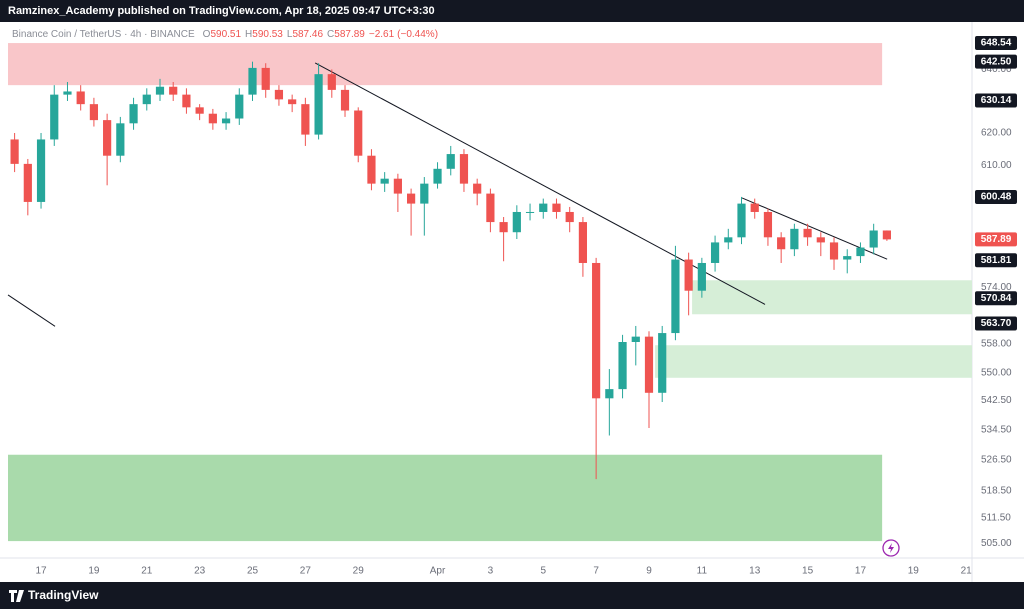 The image size is (1024, 609). What do you see at coordinates (16, 596) in the screenshot?
I see `brand-logo` at bounding box center [16, 596].